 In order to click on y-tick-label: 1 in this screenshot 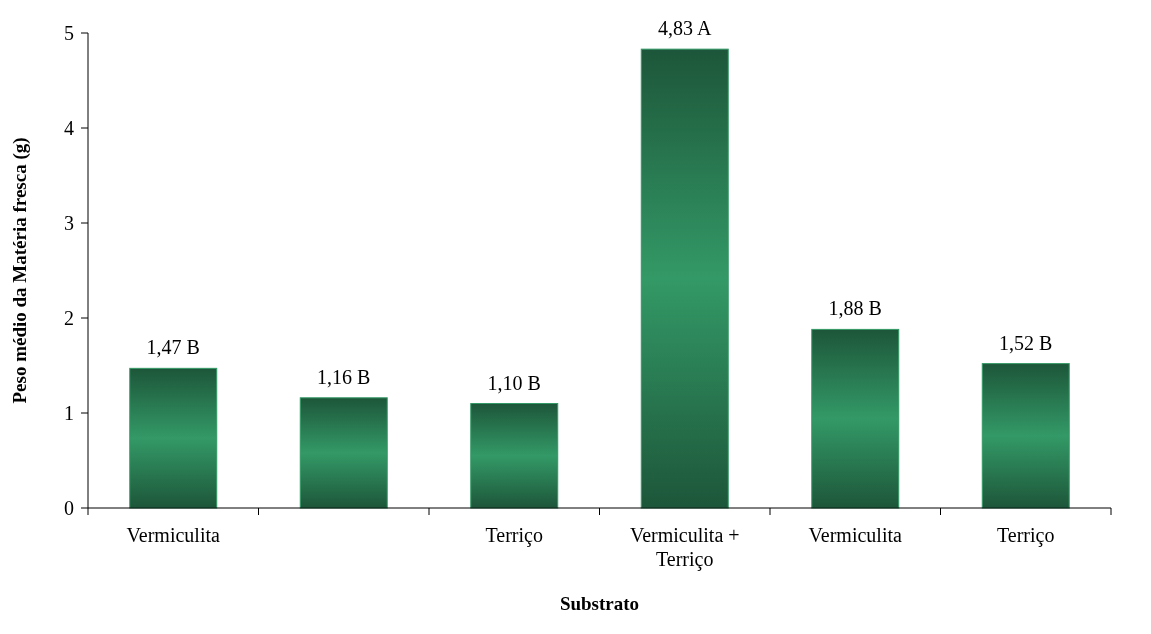, I will do `click(69, 413)`.